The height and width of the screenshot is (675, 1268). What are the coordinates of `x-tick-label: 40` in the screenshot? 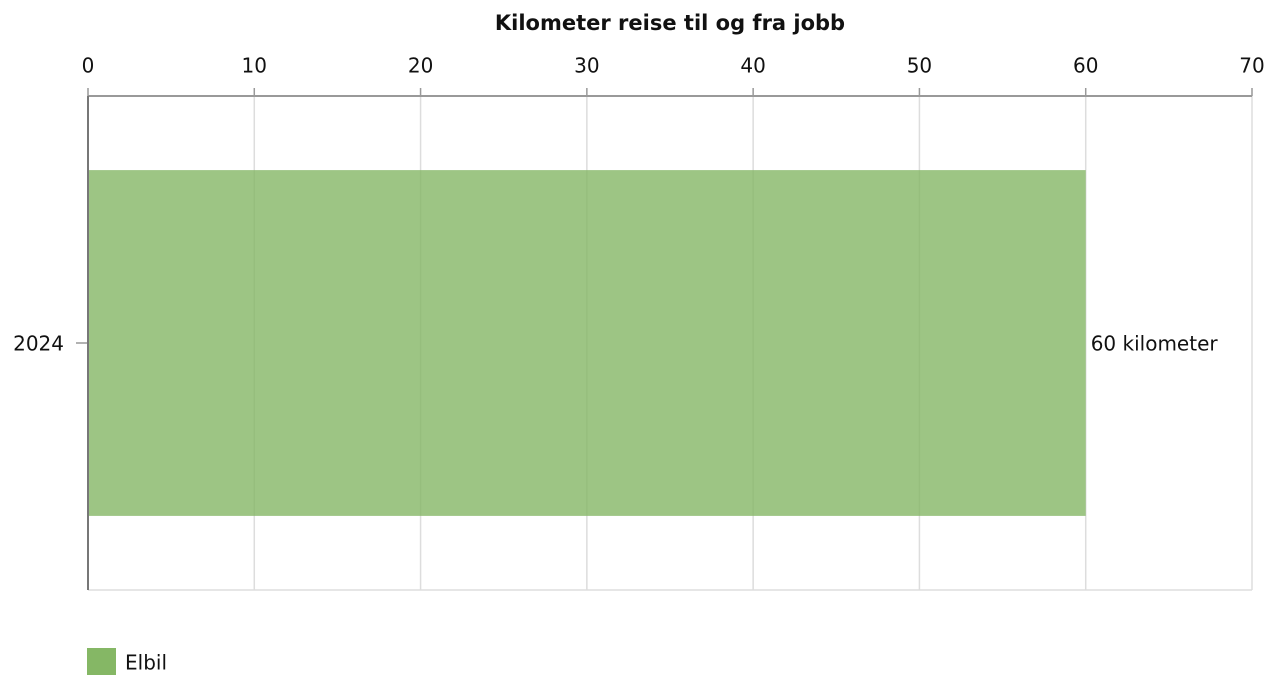 It's located at (752, 66).